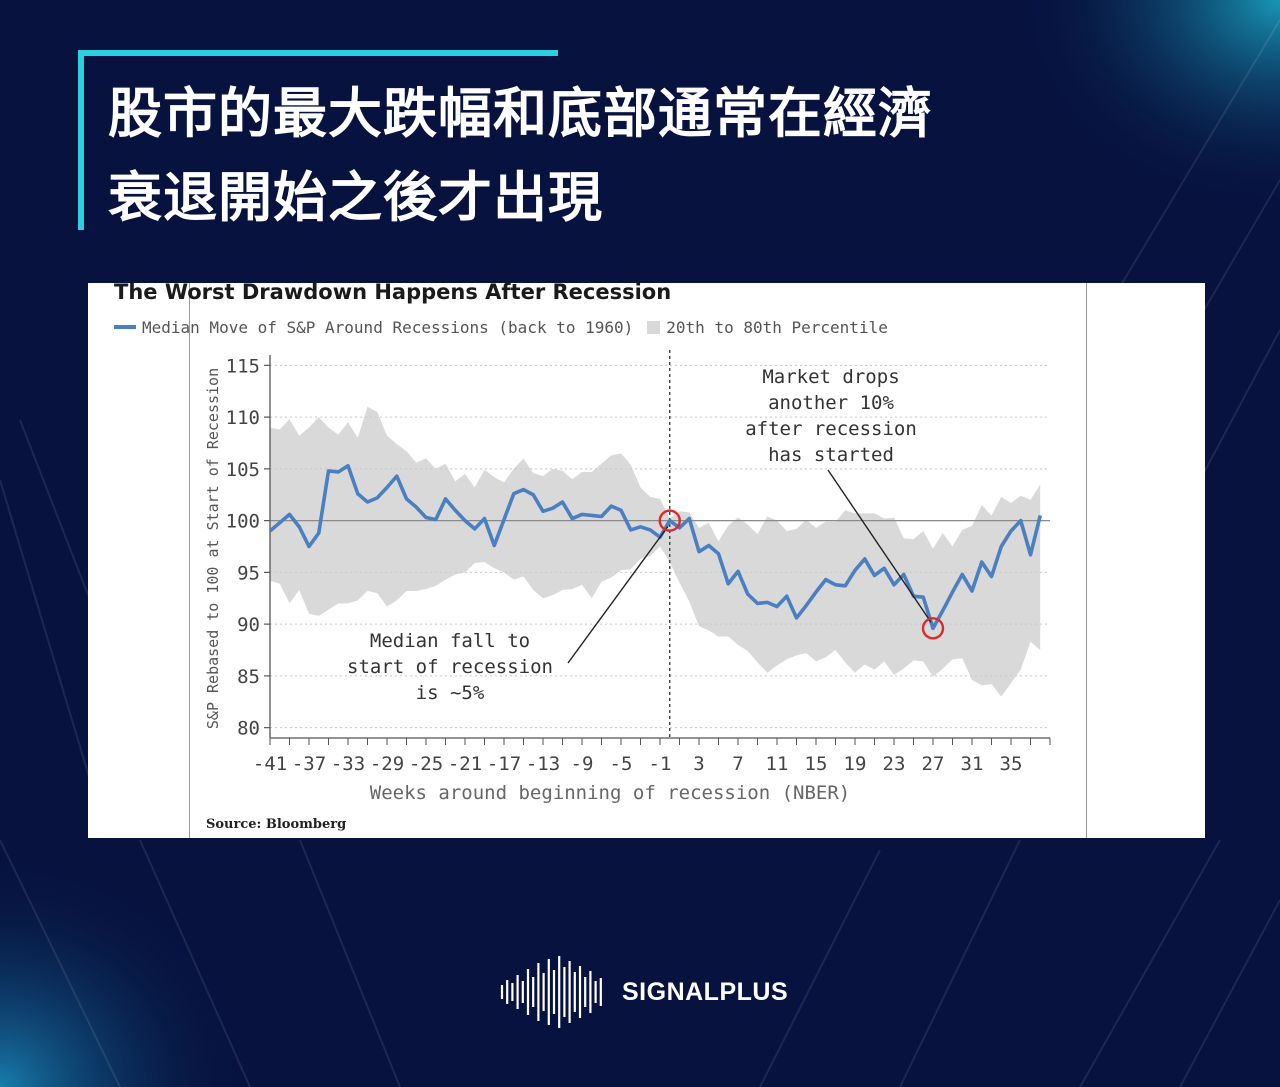  I want to click on y-tick-label-95: 95, so click(248, 573).